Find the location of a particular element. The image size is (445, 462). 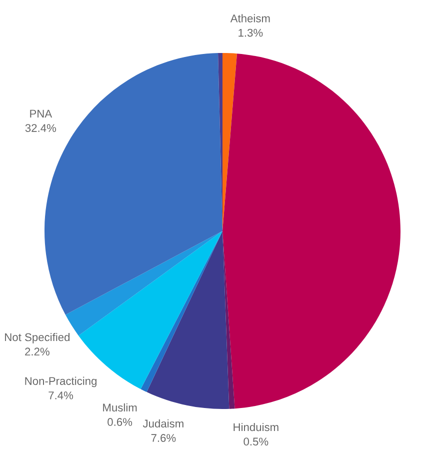

data-label: 2.2% is located at coordinates (37, 352).